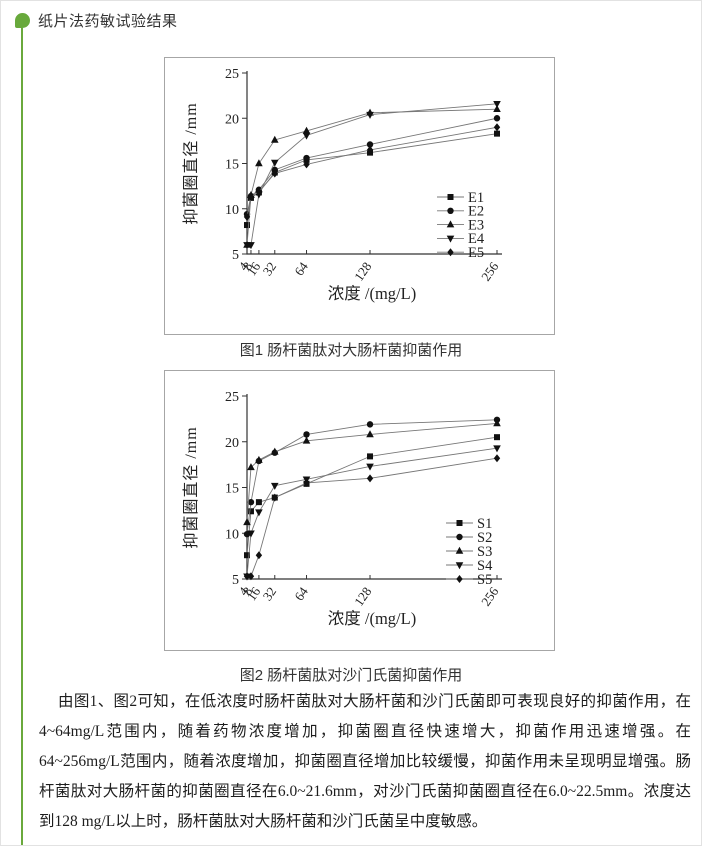 This screenshot has height=846, width=702. I want to click on y-tick-label: 10, so click(232, 534).